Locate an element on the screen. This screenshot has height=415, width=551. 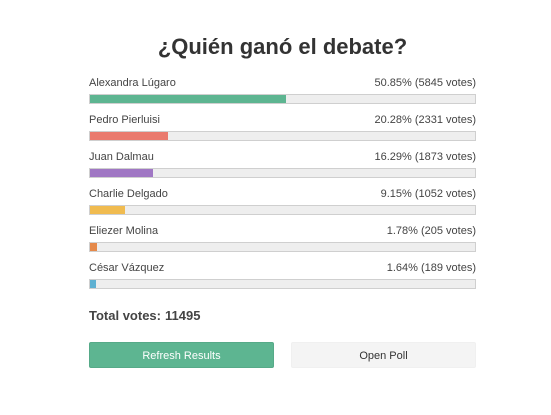
option-name: Juan Dalmau is located at coordinates (121, 157).